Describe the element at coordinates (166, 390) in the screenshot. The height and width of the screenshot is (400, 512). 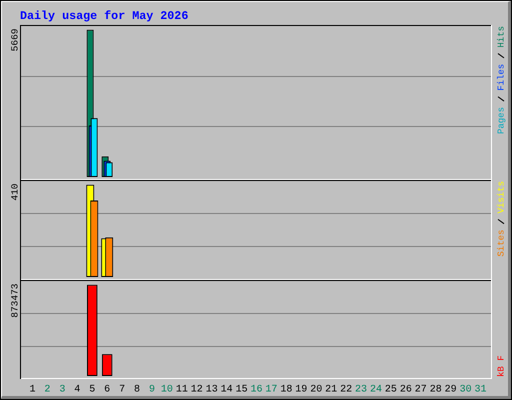
I see `x-tick-label: 10` at that location.